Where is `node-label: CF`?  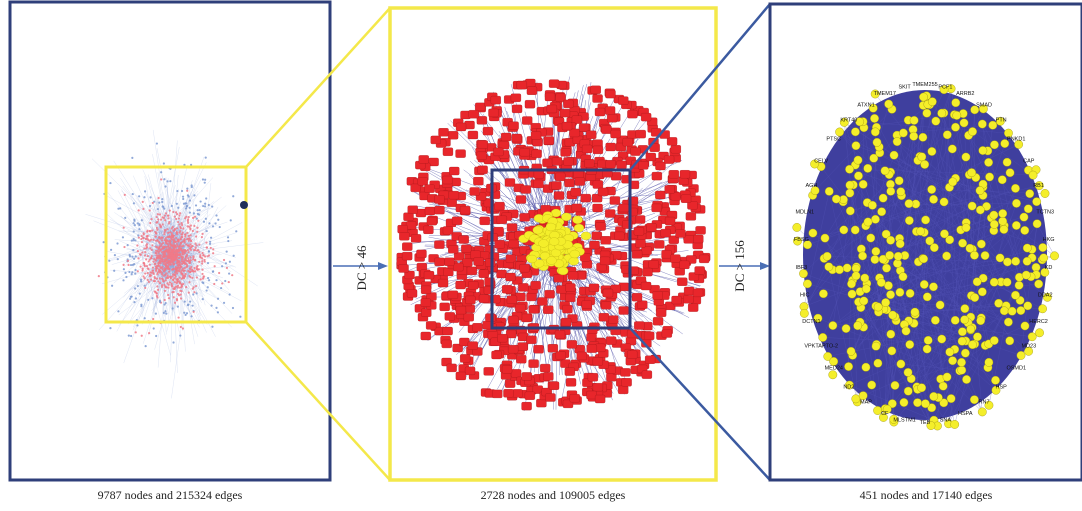 node-label: CF is located at coordinates (885, 414).